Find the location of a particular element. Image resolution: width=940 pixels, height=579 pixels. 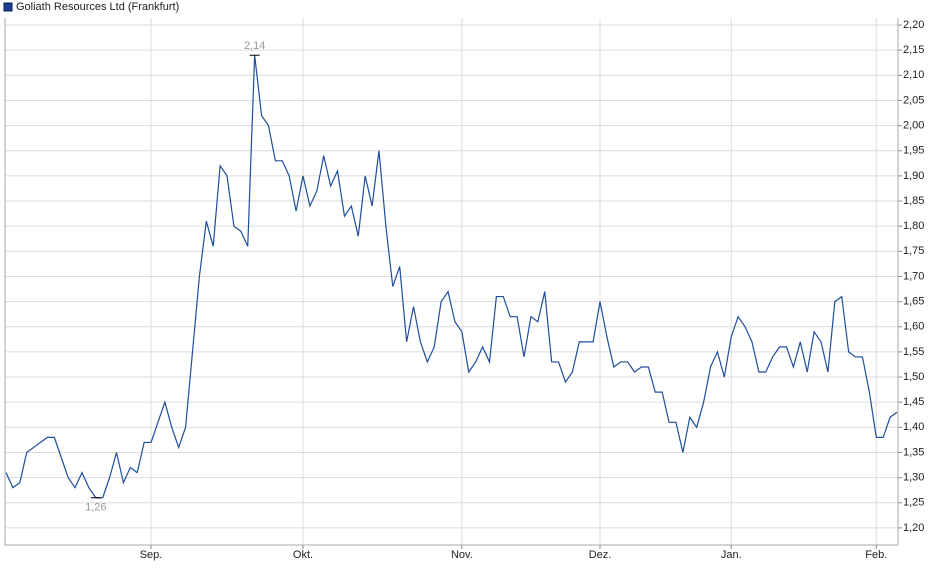

y-tick-label: 1,60 is located at coordinates (913, 327).